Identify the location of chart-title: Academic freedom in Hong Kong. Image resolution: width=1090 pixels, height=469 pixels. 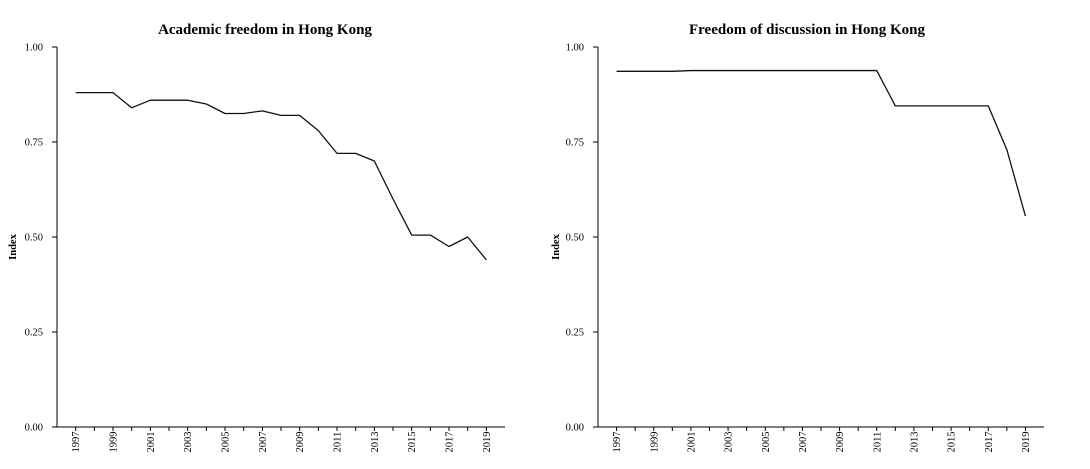
(265, 30).